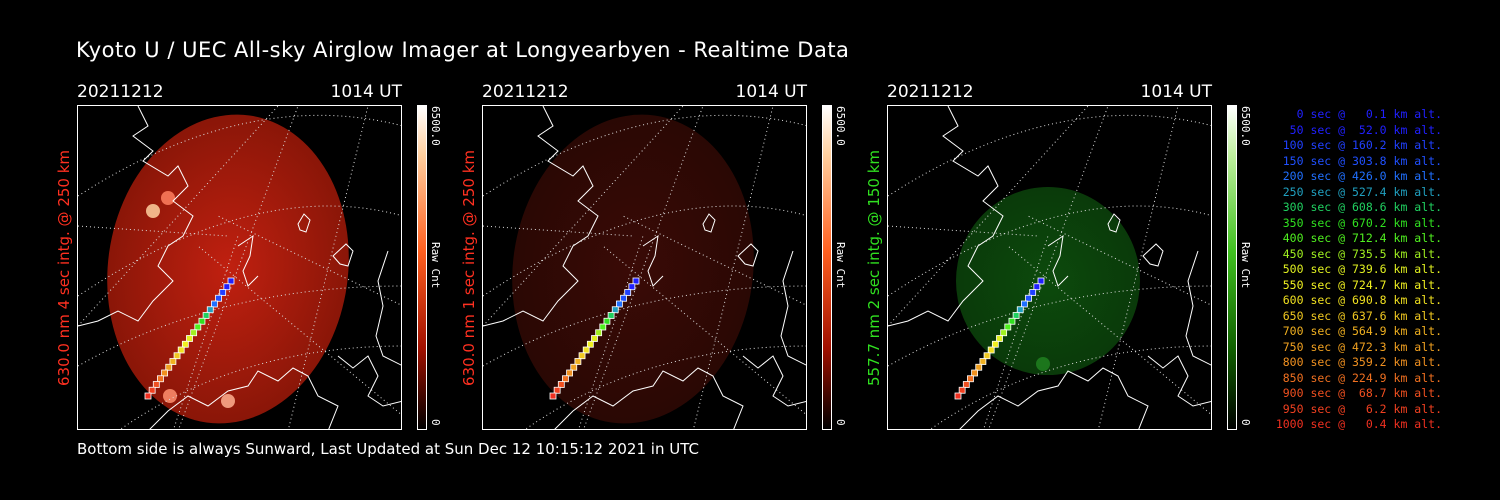 This screenshot has width=1500, height=500. Describe the element at coordinates (1362, 331) in the screenshot. I see `legend-item: 700 sec @ 564.9 km alt.` at that location.